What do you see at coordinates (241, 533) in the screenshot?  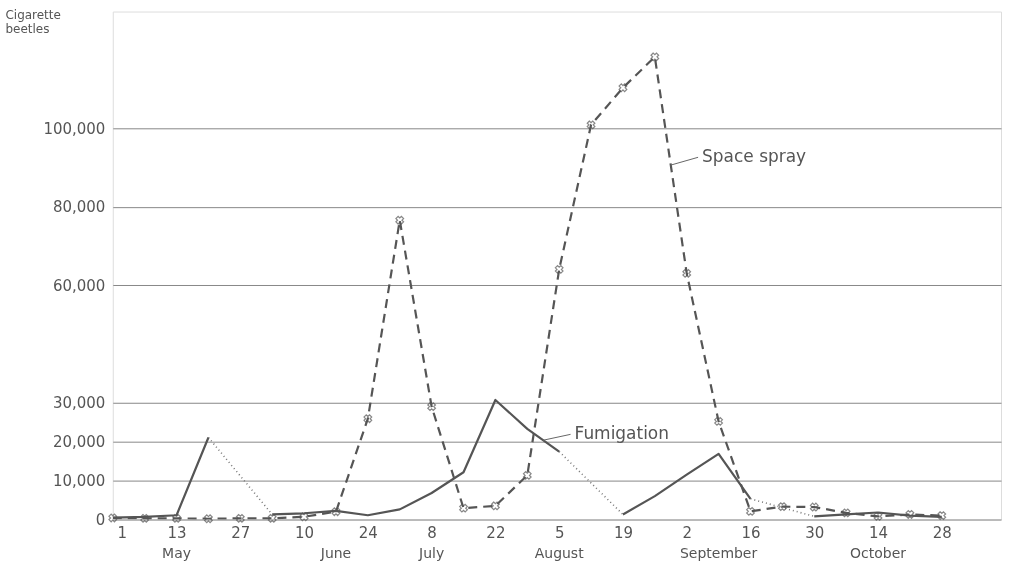 I see `x-tick-label: 27` at bounding box center [241, 533].